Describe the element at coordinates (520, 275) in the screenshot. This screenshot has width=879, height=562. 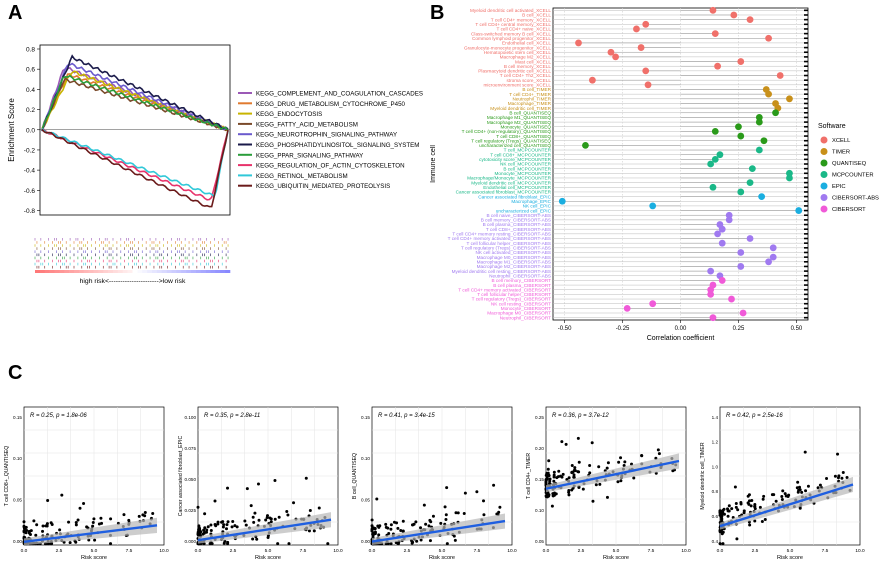
I see `lollipop-cell-label: Neutrophil_CIBERSORT-ABS` at that location.